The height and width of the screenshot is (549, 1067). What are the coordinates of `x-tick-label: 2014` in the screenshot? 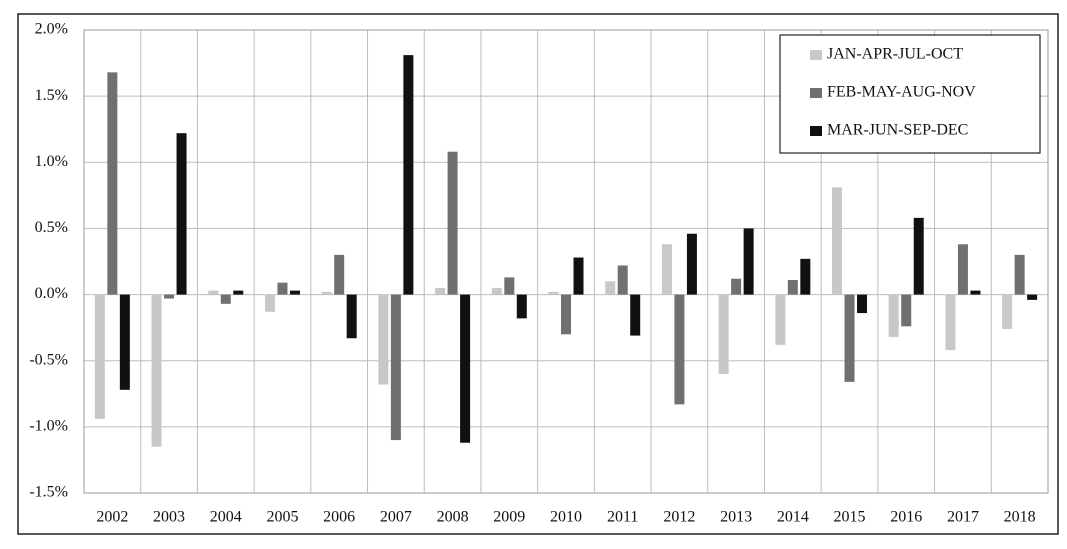 It's located at (793, 517).